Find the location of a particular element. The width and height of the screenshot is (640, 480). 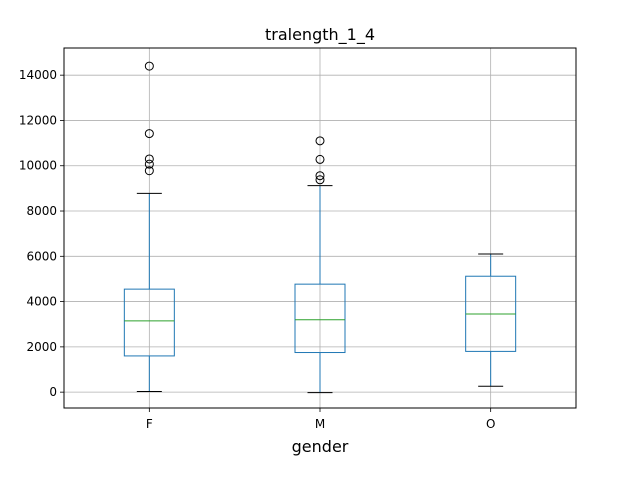

chart-title: tralength_1_4 is located at coordinates (320, 35).